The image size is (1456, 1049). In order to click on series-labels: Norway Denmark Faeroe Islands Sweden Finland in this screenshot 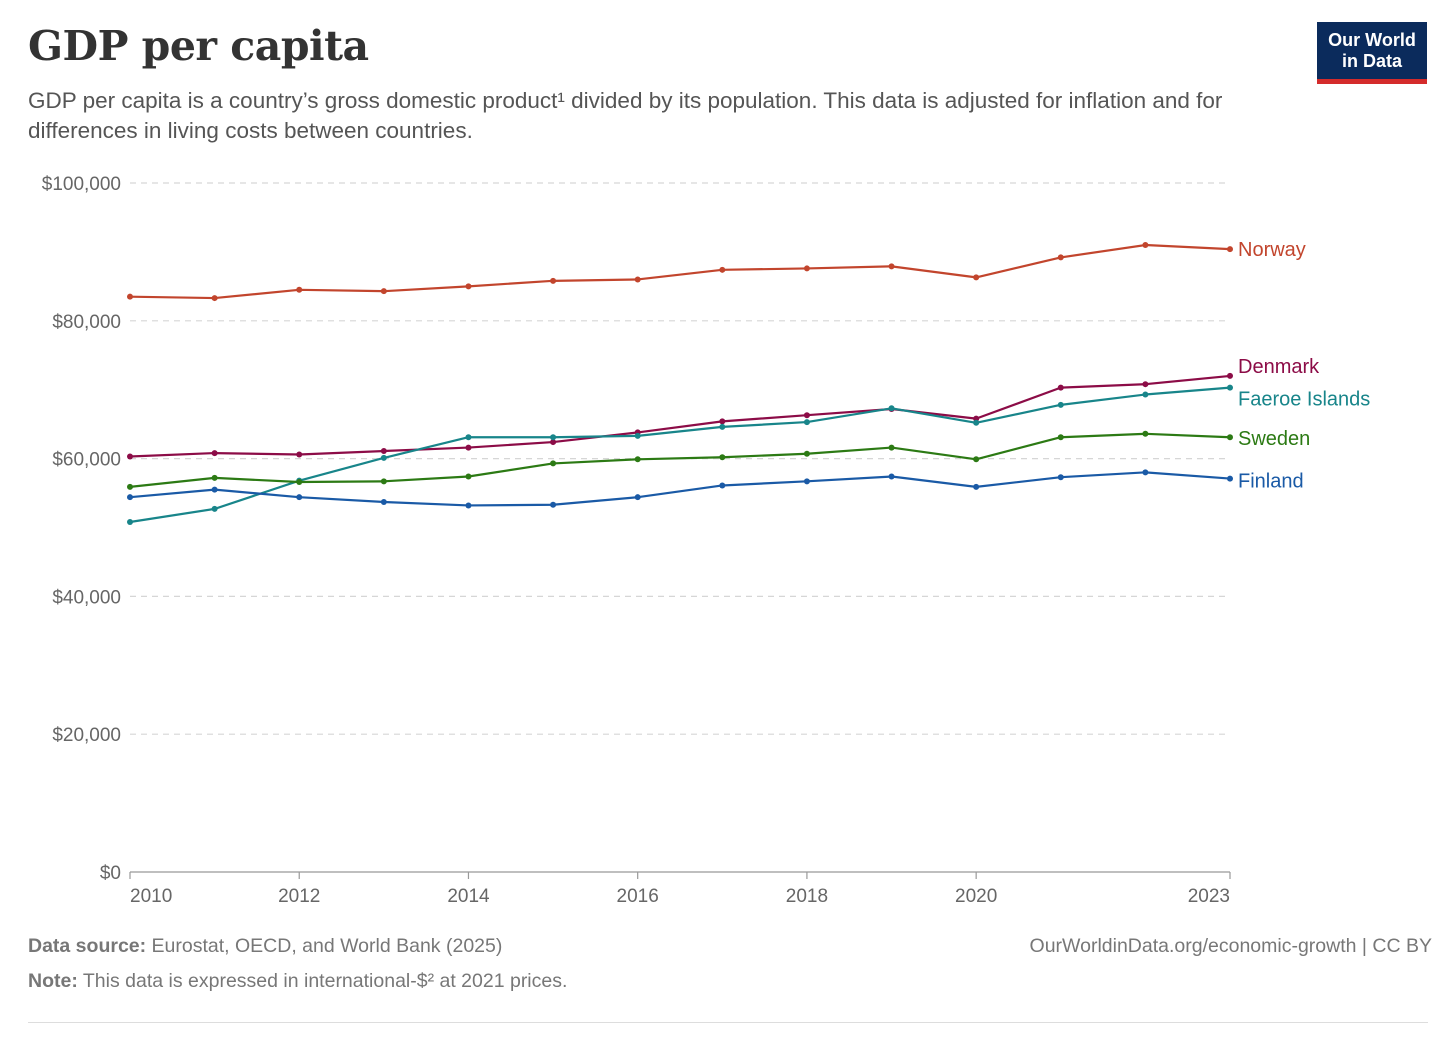, I will do `click(1304, 365)`.